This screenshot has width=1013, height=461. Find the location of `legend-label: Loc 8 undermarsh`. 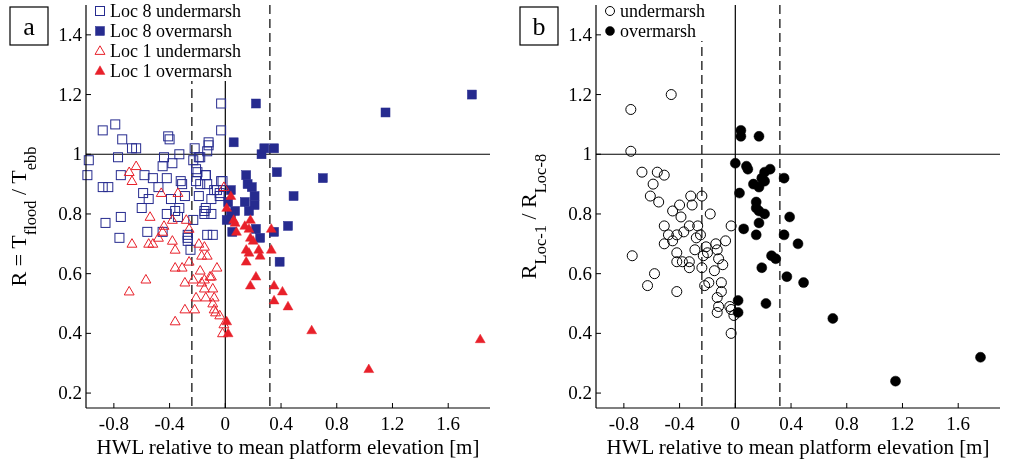

legend-label: Loc 8 undermarsh is located at coordinates (175, 11).